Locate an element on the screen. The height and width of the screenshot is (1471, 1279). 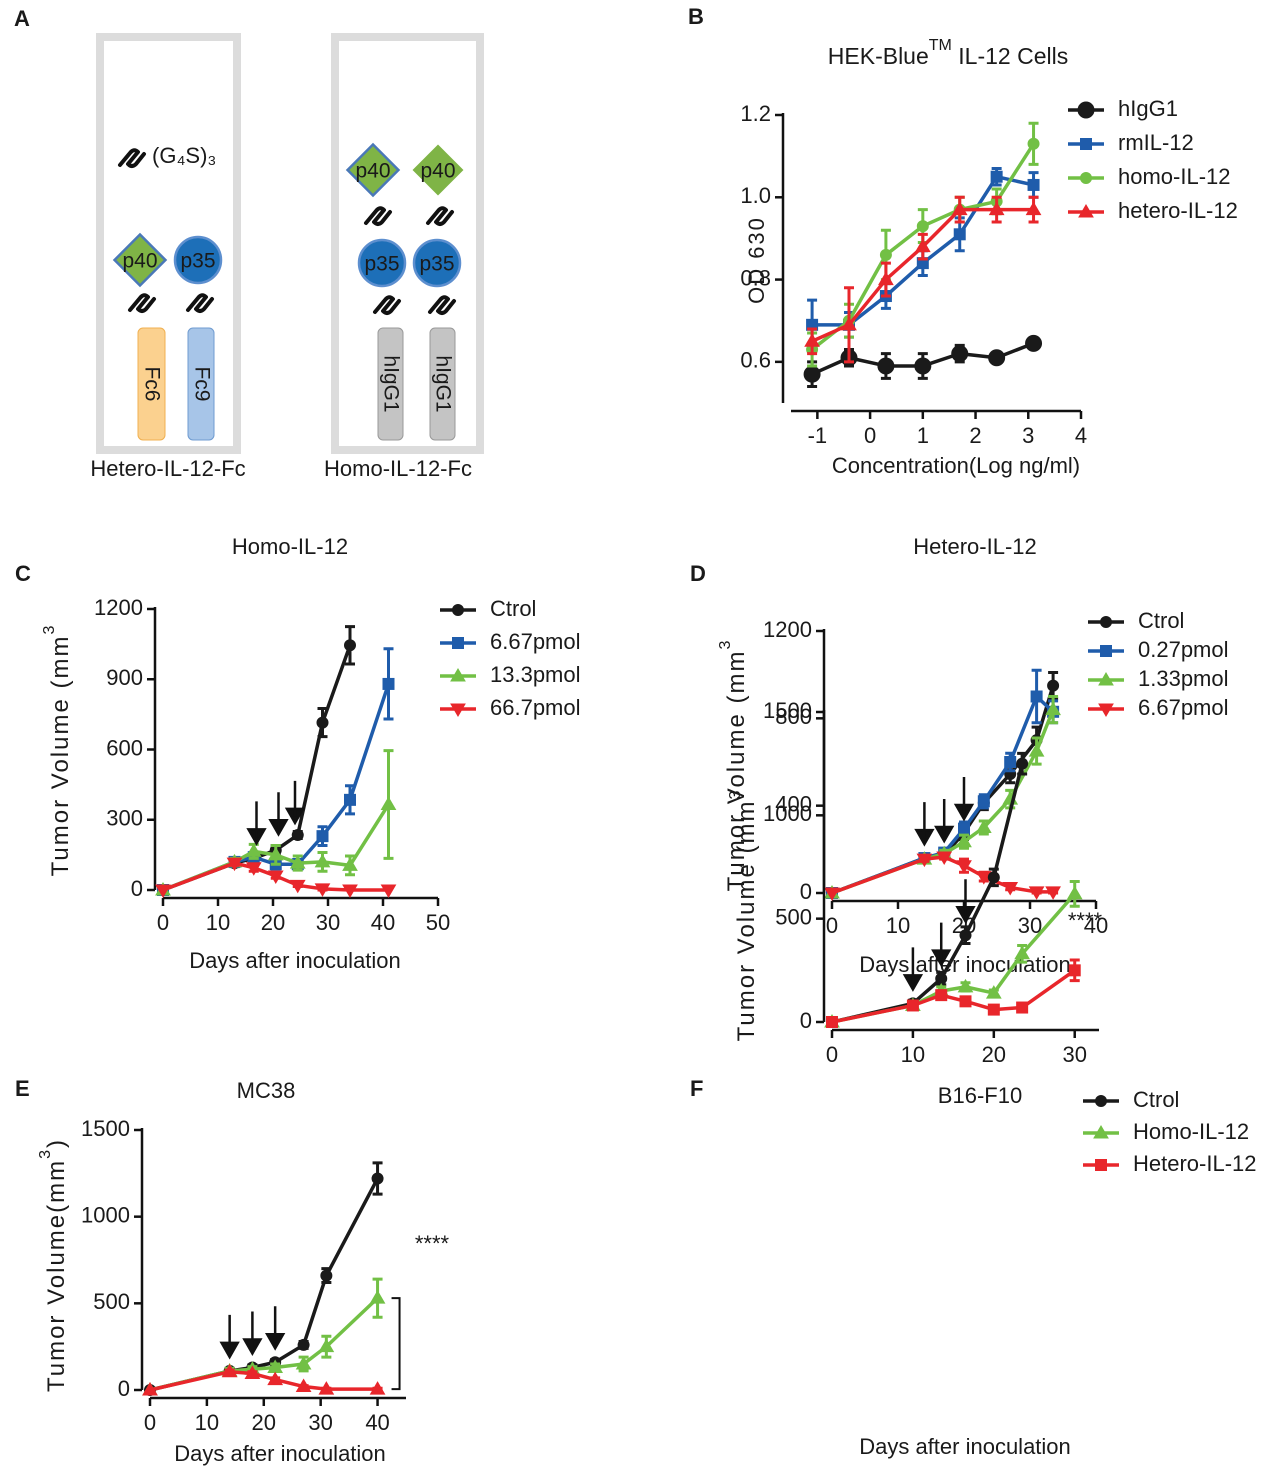
y-axis-label: Tumor Volume (mm3 is located at coordinates (57, 750).